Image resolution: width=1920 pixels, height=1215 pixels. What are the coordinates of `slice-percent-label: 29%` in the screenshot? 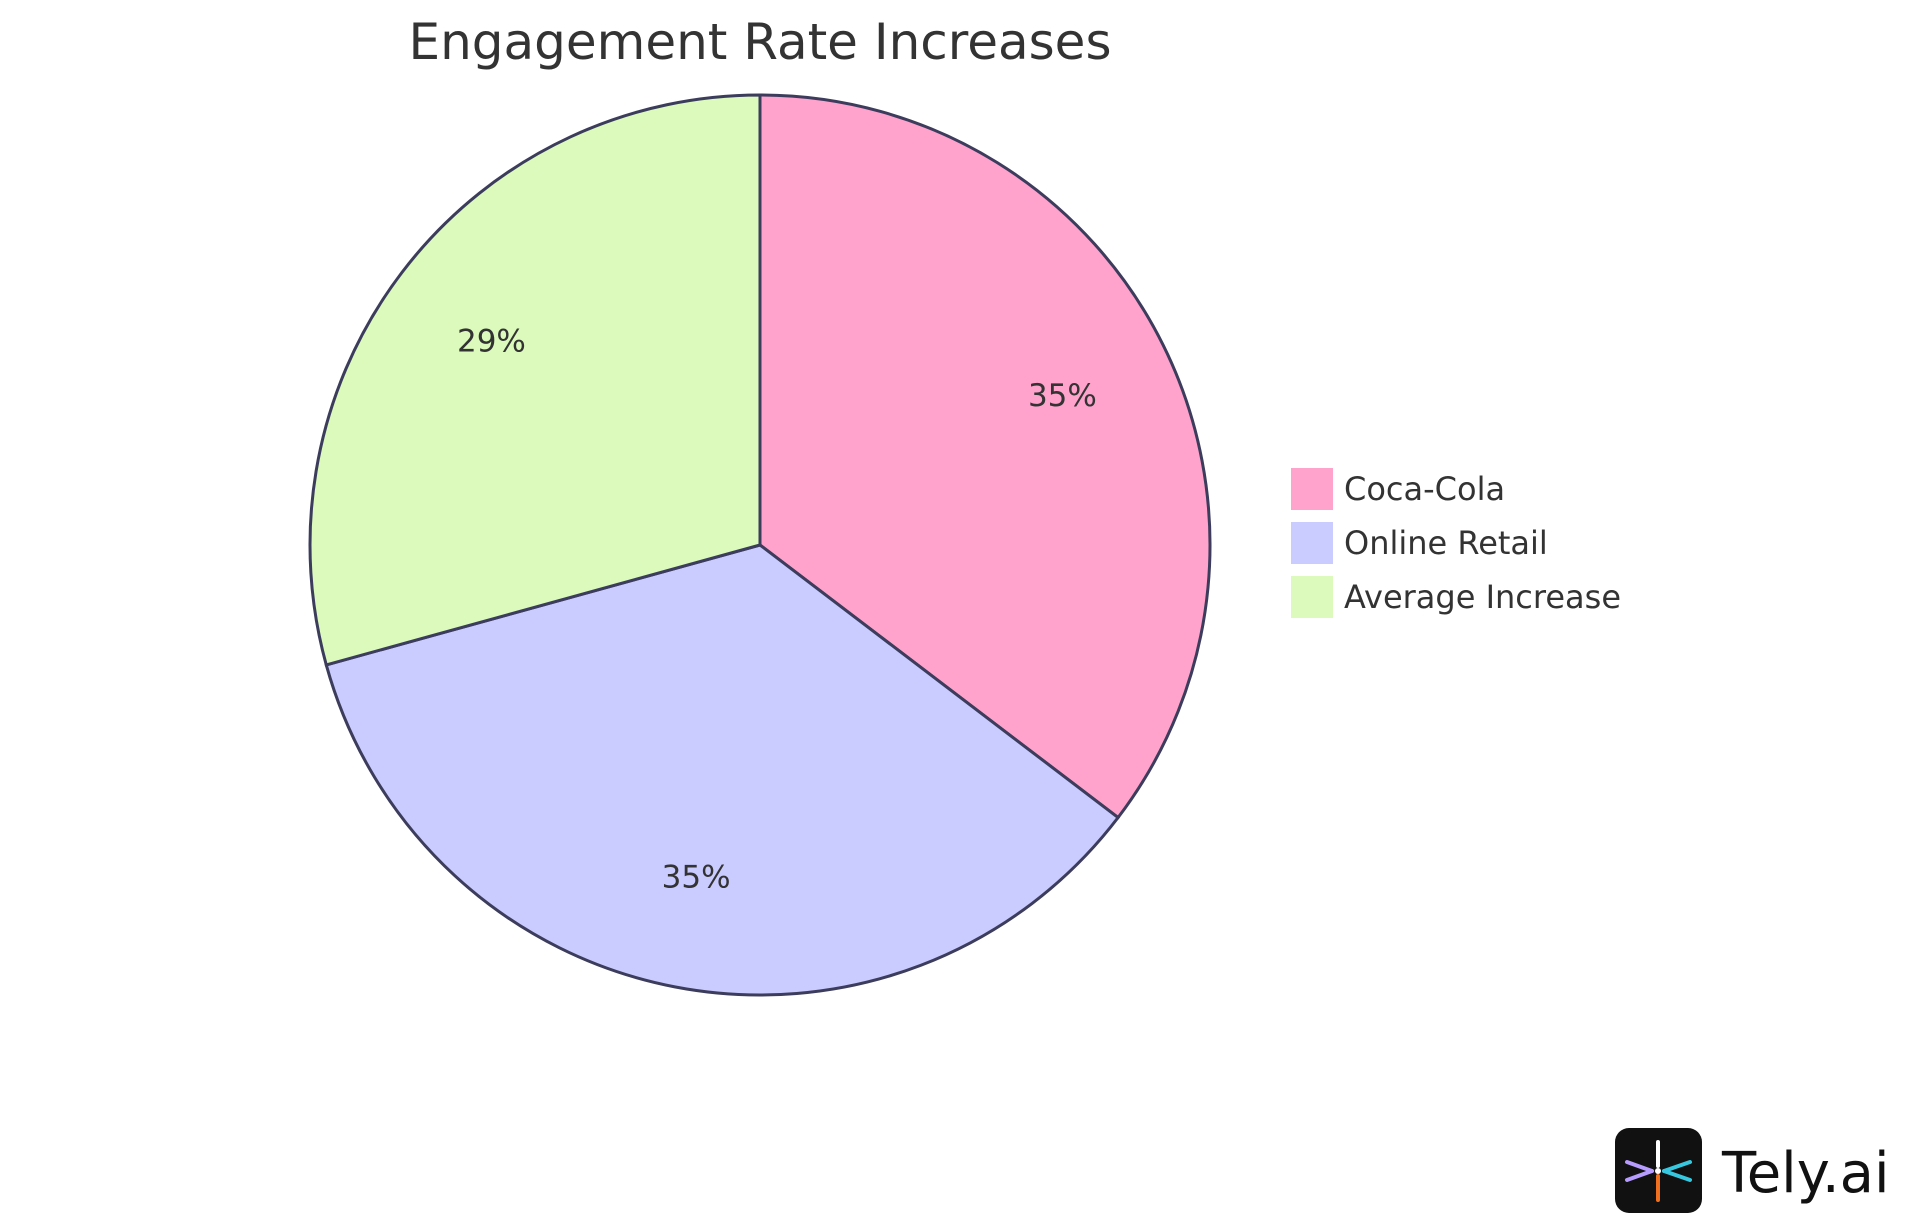 It's located at (491, 342).